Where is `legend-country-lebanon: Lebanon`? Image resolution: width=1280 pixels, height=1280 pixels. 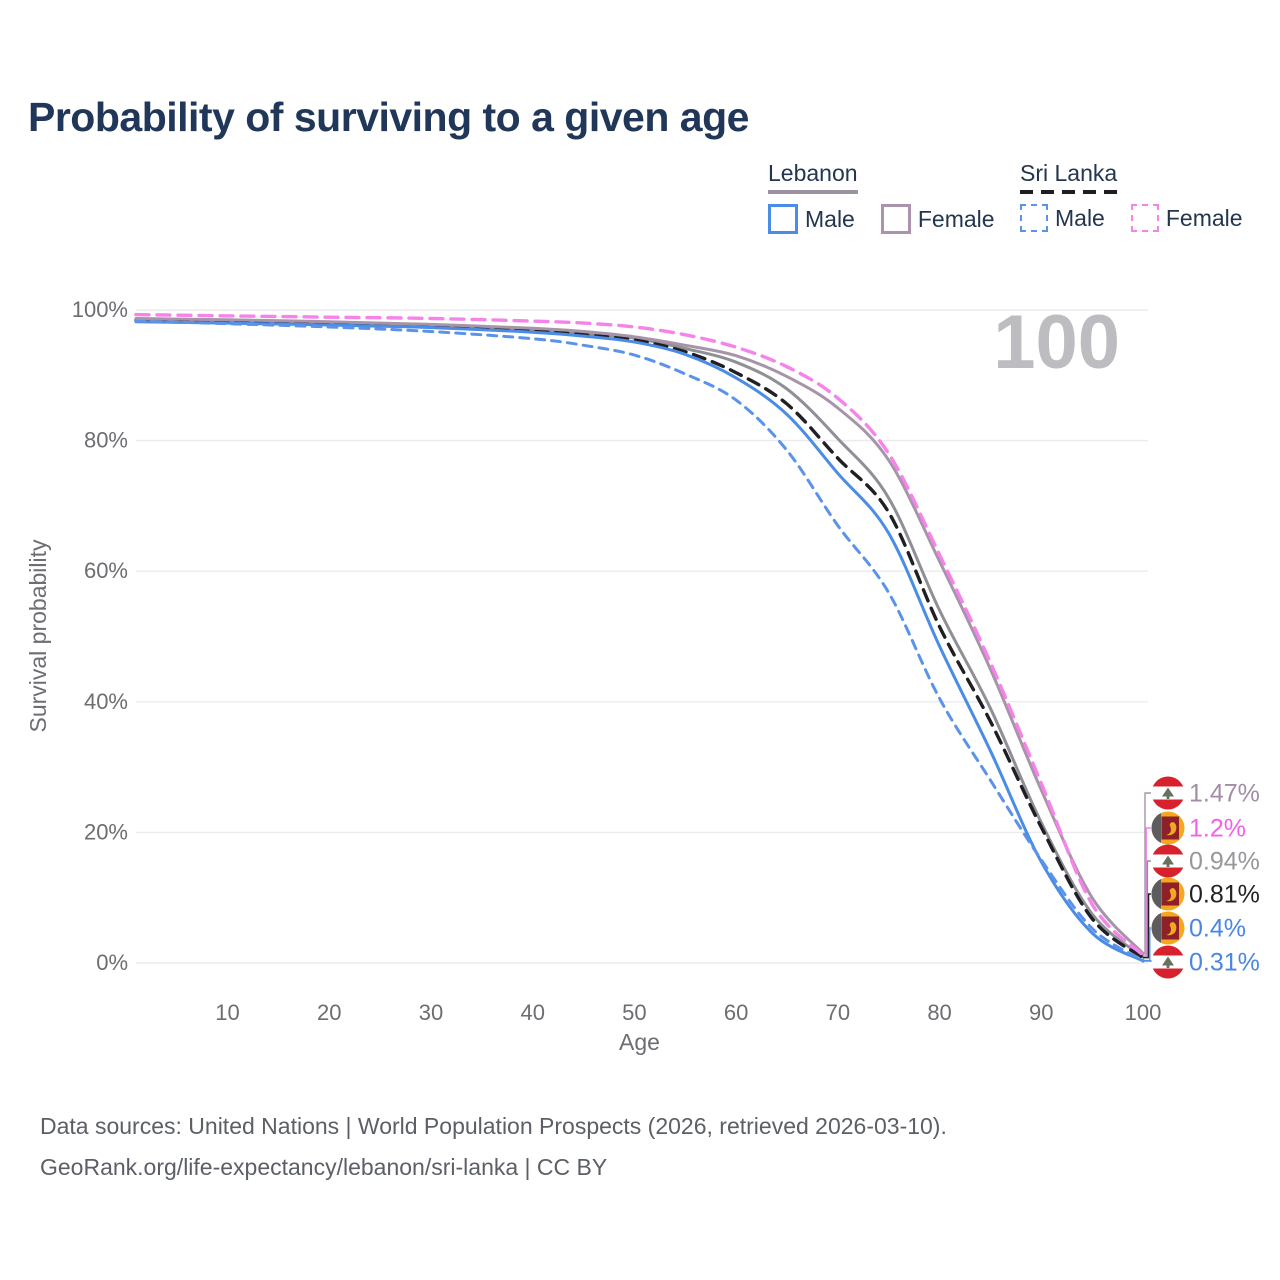
legend-country-lebanon: Lebanon is located at coordinates (813, 177).